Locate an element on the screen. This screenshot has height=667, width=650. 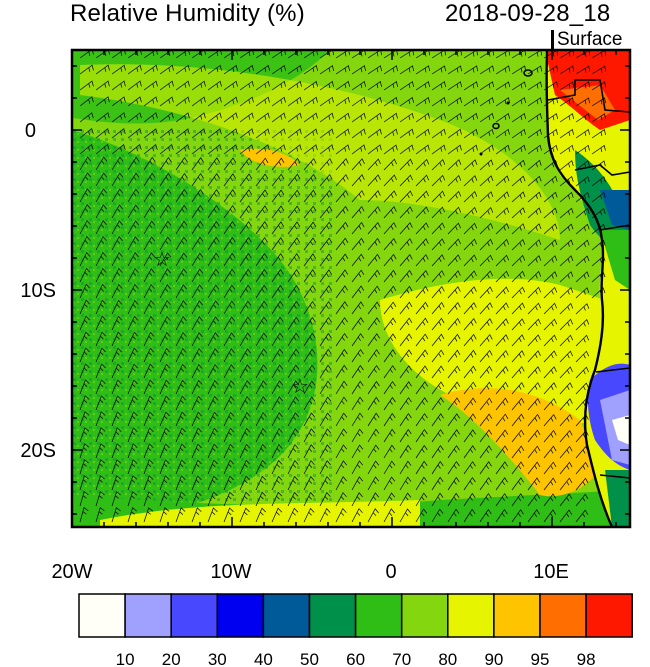
colorbar-label-98: 98 is located at coordinates (586, 658).